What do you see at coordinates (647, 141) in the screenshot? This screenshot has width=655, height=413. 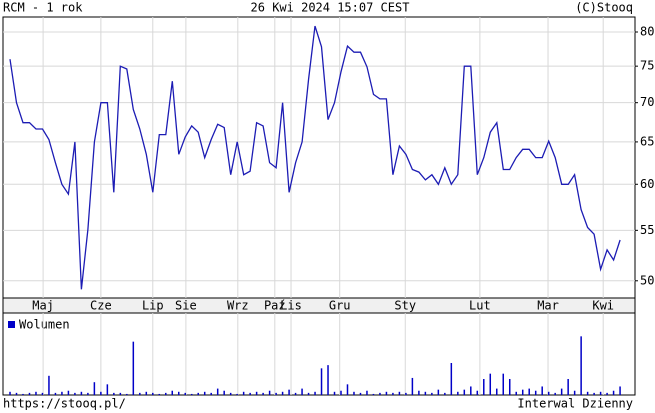 I see `y-tick-label: 65` at bounding box center [647, 141].